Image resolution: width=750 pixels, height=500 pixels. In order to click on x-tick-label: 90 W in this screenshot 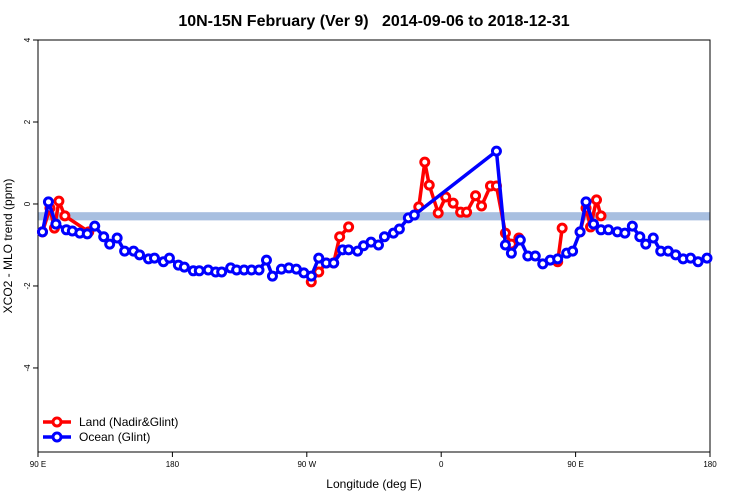, I will do `click(306, 464)`.